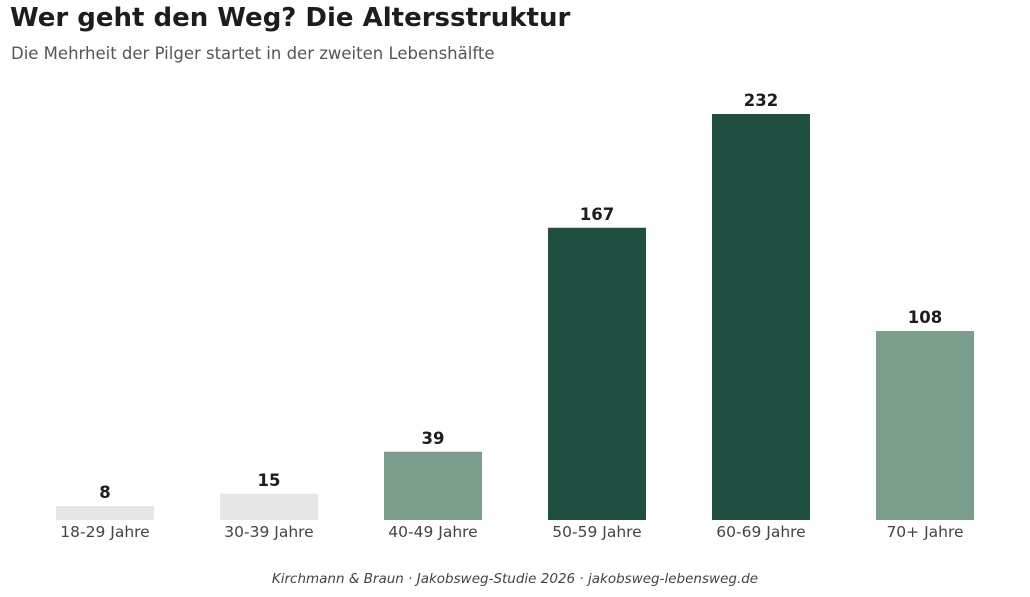 The height and width of the screenshot is (597, 1030). Describe the element at coordinates (105, 513) in the screenshot. I see `bar-18-29-jahre` at that location.